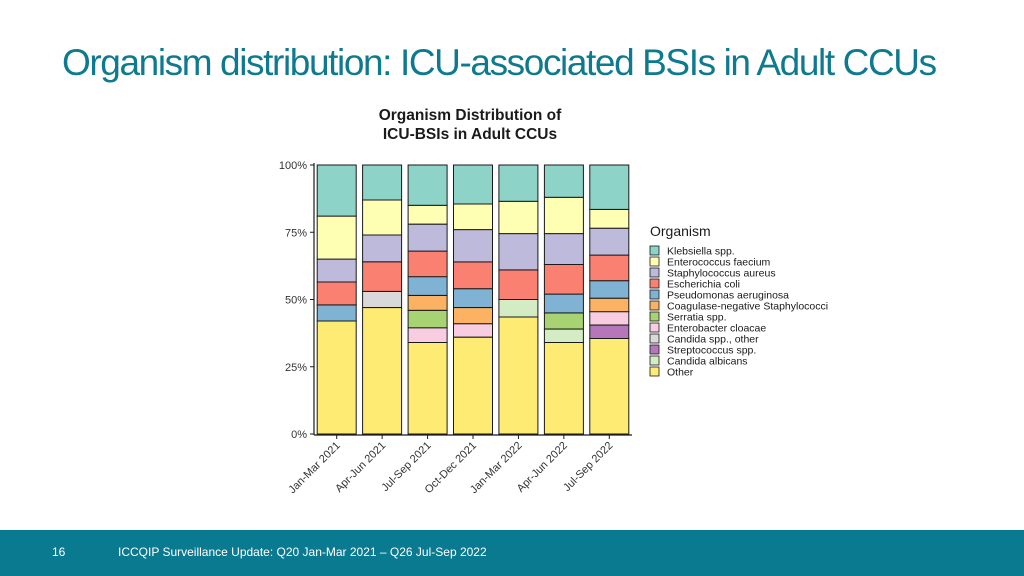 This screenshot has width=1024, height=576. I want to click on chart-title-line: ICU-BSIs in Adult CCUs, so click(470, 134).